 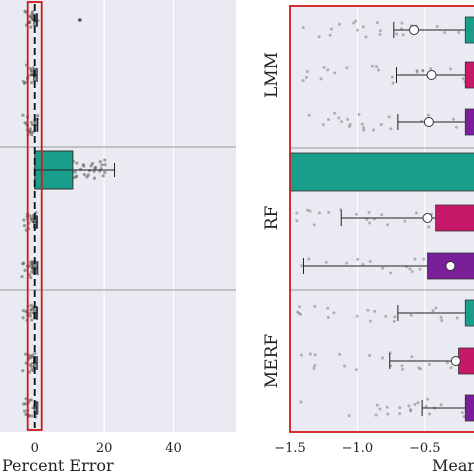 What do you see at coordinates (453, 465) in the screenshot?
I see `x-axis-label: Mear` at bounding box center [453, 465].